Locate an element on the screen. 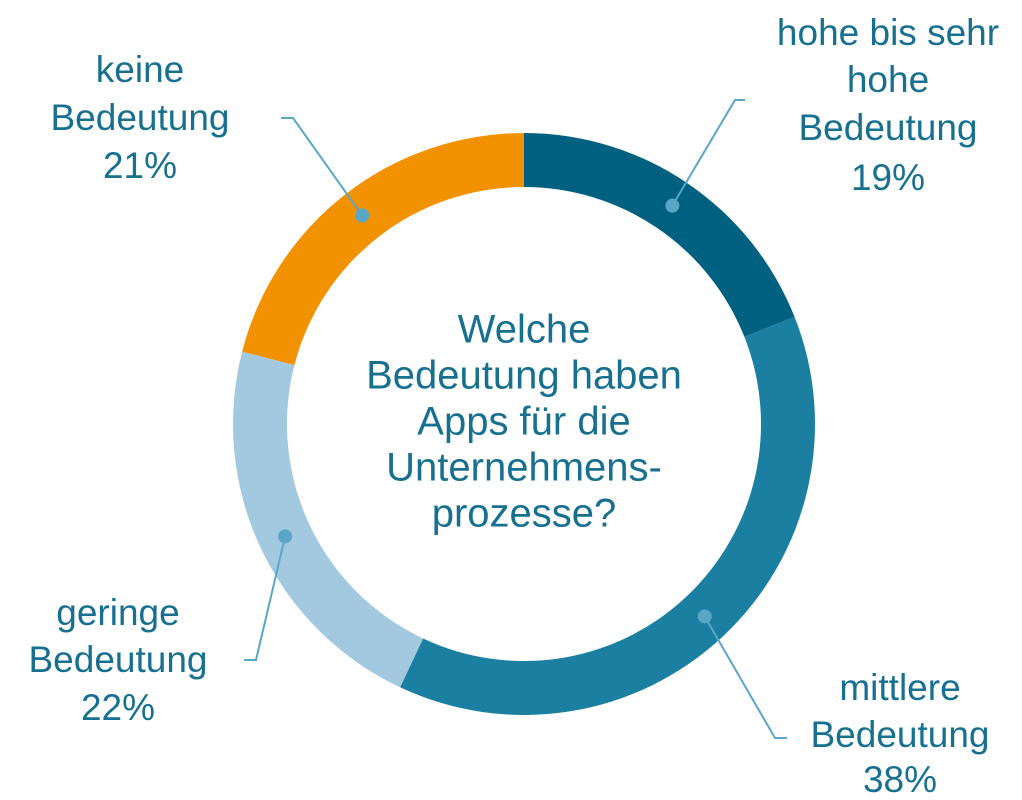 This screenshot has width=1022, height=800. slice-label: hohe bis sehr is located at coordinates (888, 32).